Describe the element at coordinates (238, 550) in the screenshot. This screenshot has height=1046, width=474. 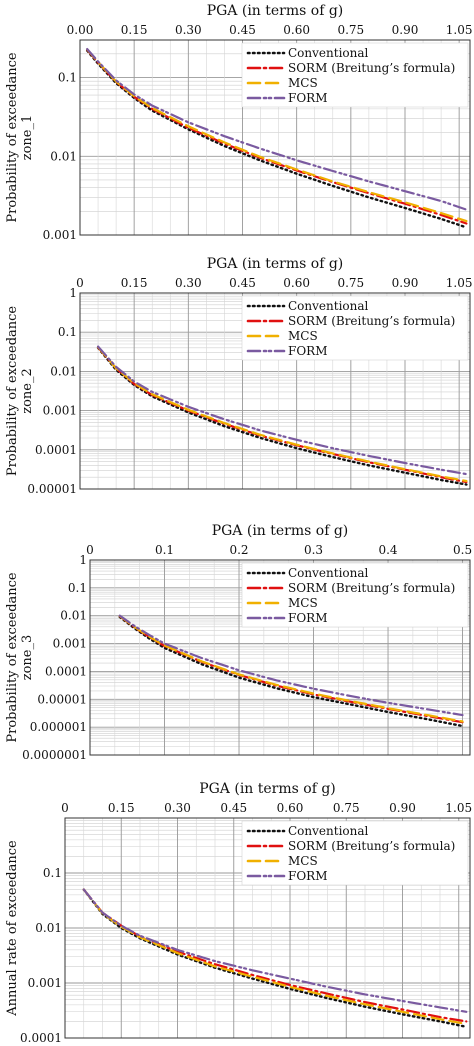
I see `x-tick-label: 0.2` at that location.